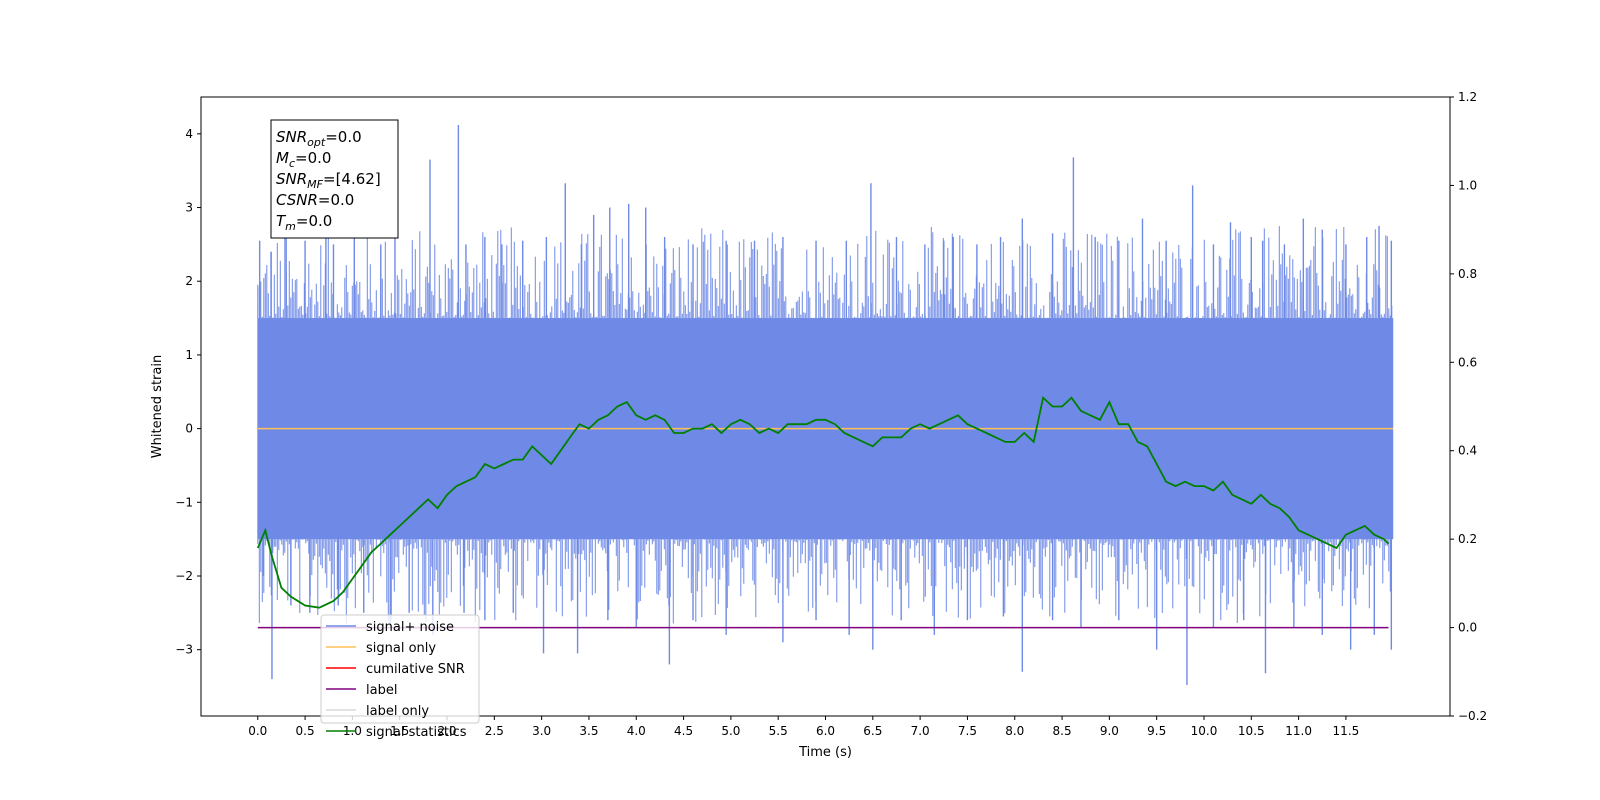 The height and width of the screenshot is (800, 1600). What do you see at coordinates (1014, 731) in the screenshot?
I see `x-tick-label: 8.0` at bounding box center [1014, 731].